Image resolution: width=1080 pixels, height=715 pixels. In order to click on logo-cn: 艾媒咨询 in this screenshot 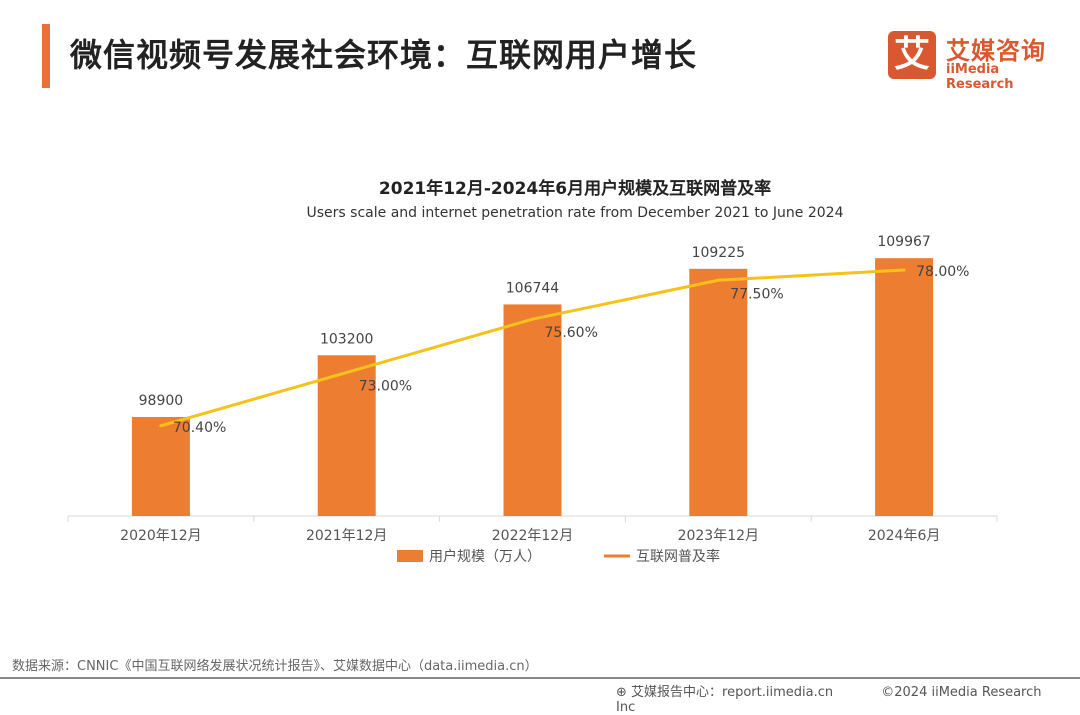, I will do `click(996, 51)`.